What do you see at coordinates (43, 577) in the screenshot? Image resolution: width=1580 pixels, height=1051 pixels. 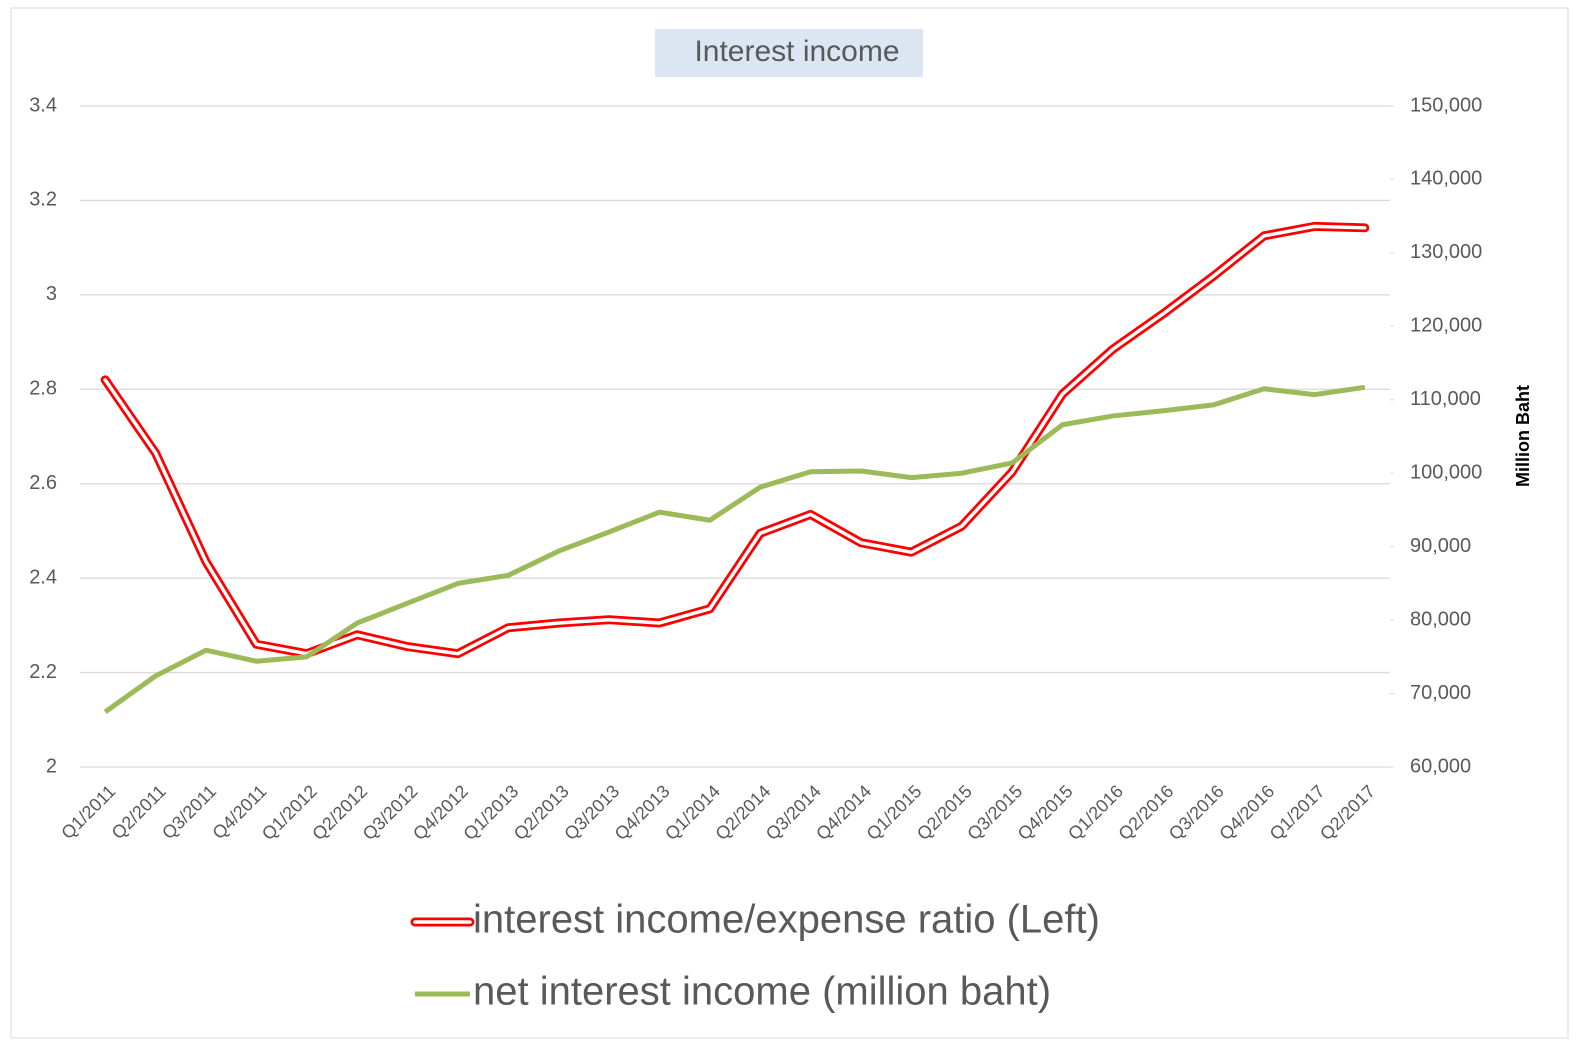 I see `y-tick-label: 2.4` at bounding box center [43, 577].